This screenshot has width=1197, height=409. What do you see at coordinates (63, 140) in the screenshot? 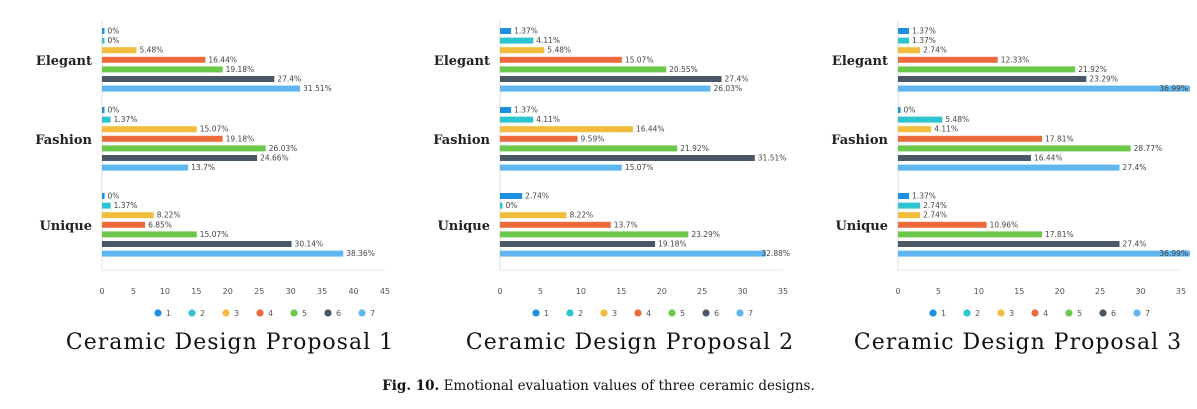
I see `category-label: Fashion` at bounding box center [63, 140].